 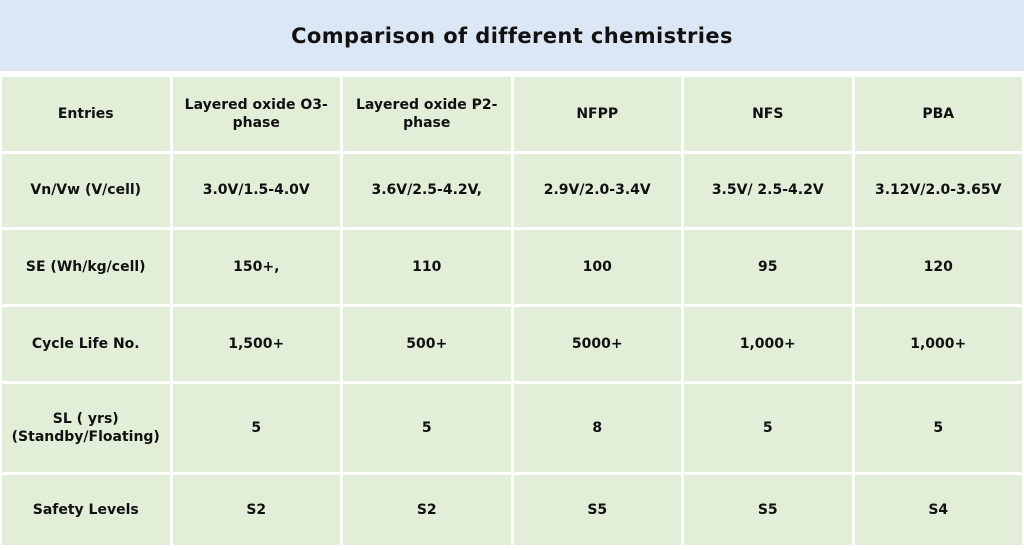 What do you see at coordinates (427, 190) in the screenshot?
I see `table-cell: 3.6V/2.5-4.2V,` at bounding box center [427, 190].